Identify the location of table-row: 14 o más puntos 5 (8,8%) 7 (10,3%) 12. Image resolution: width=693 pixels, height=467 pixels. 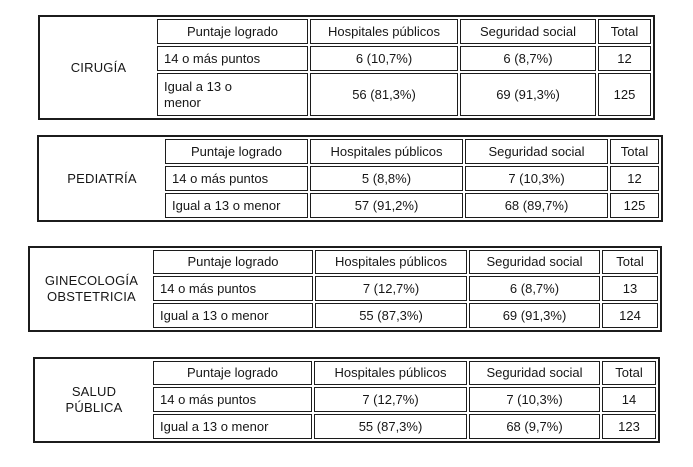
(350, 178).